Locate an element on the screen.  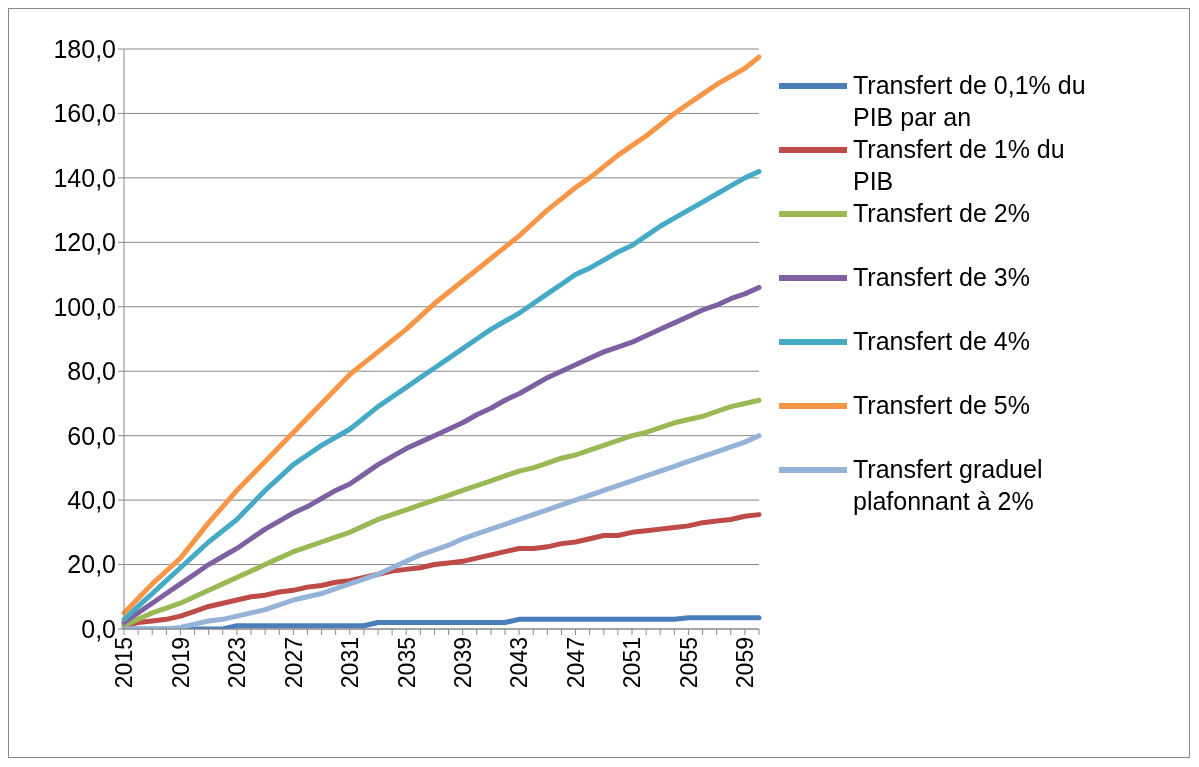
x-tick-label: 2035 is located at coordinates (406, 663).